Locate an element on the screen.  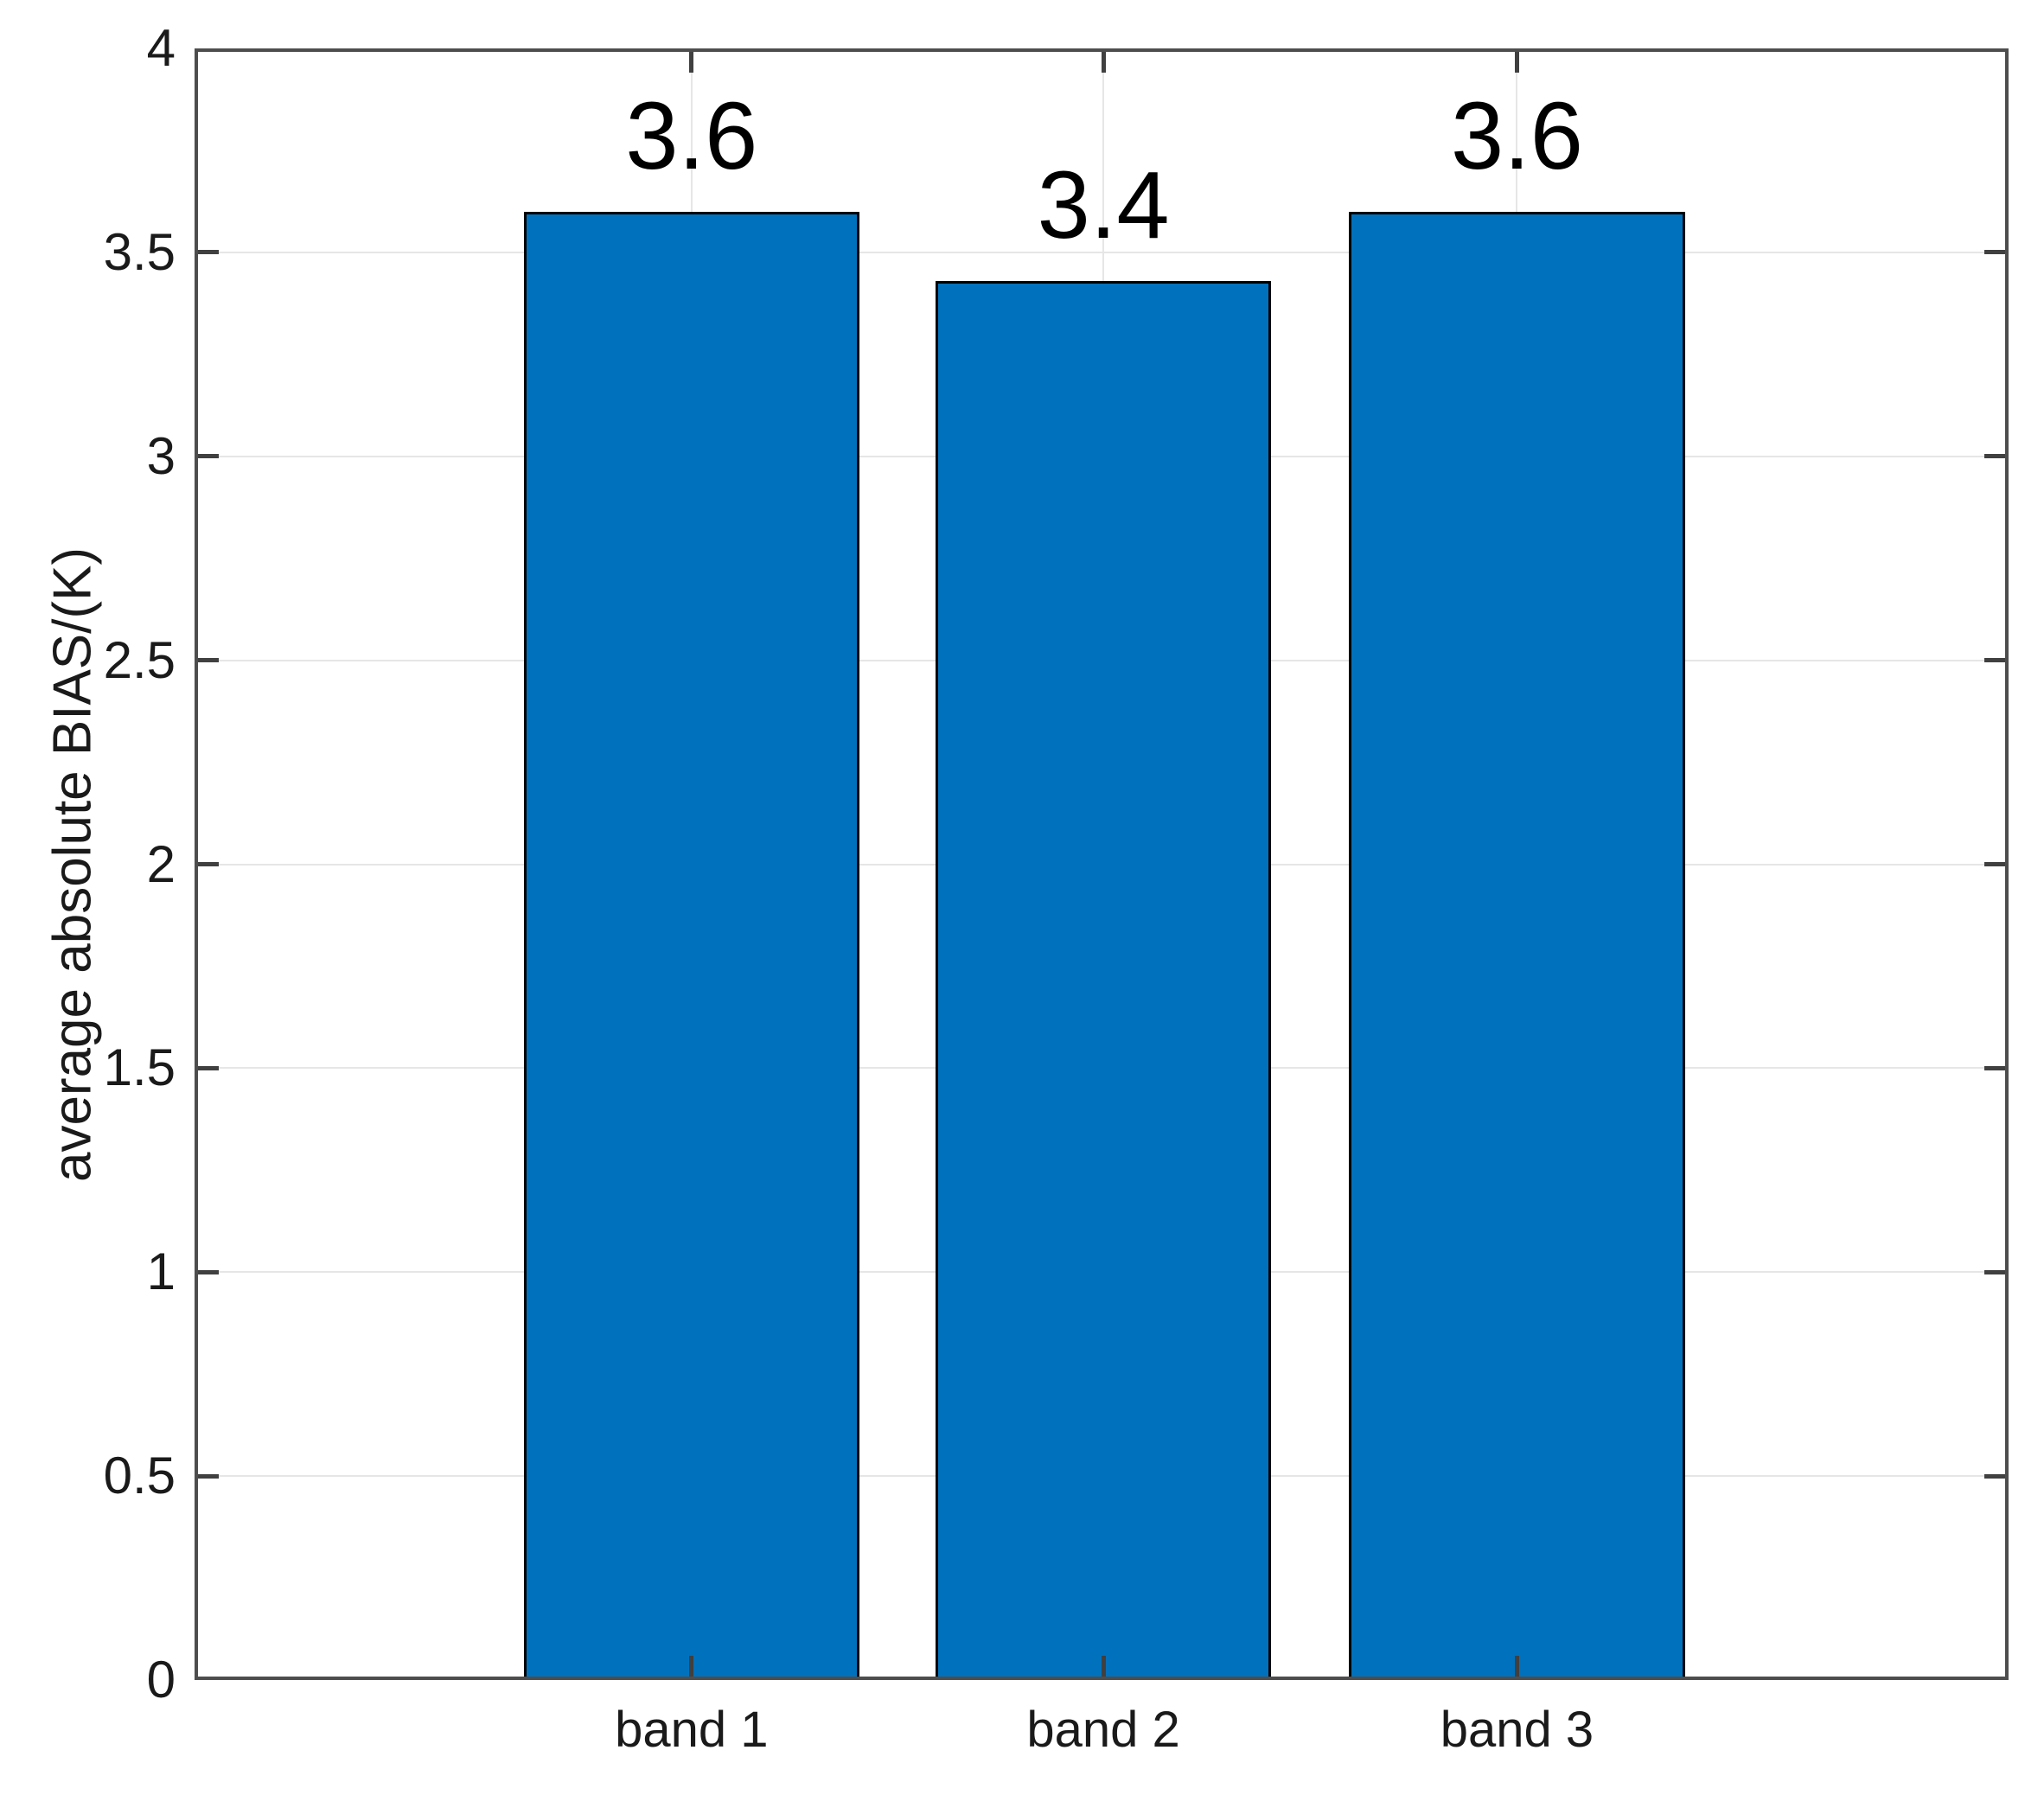
y-tick-label: 3.5 is located at coordinates (139, 251).